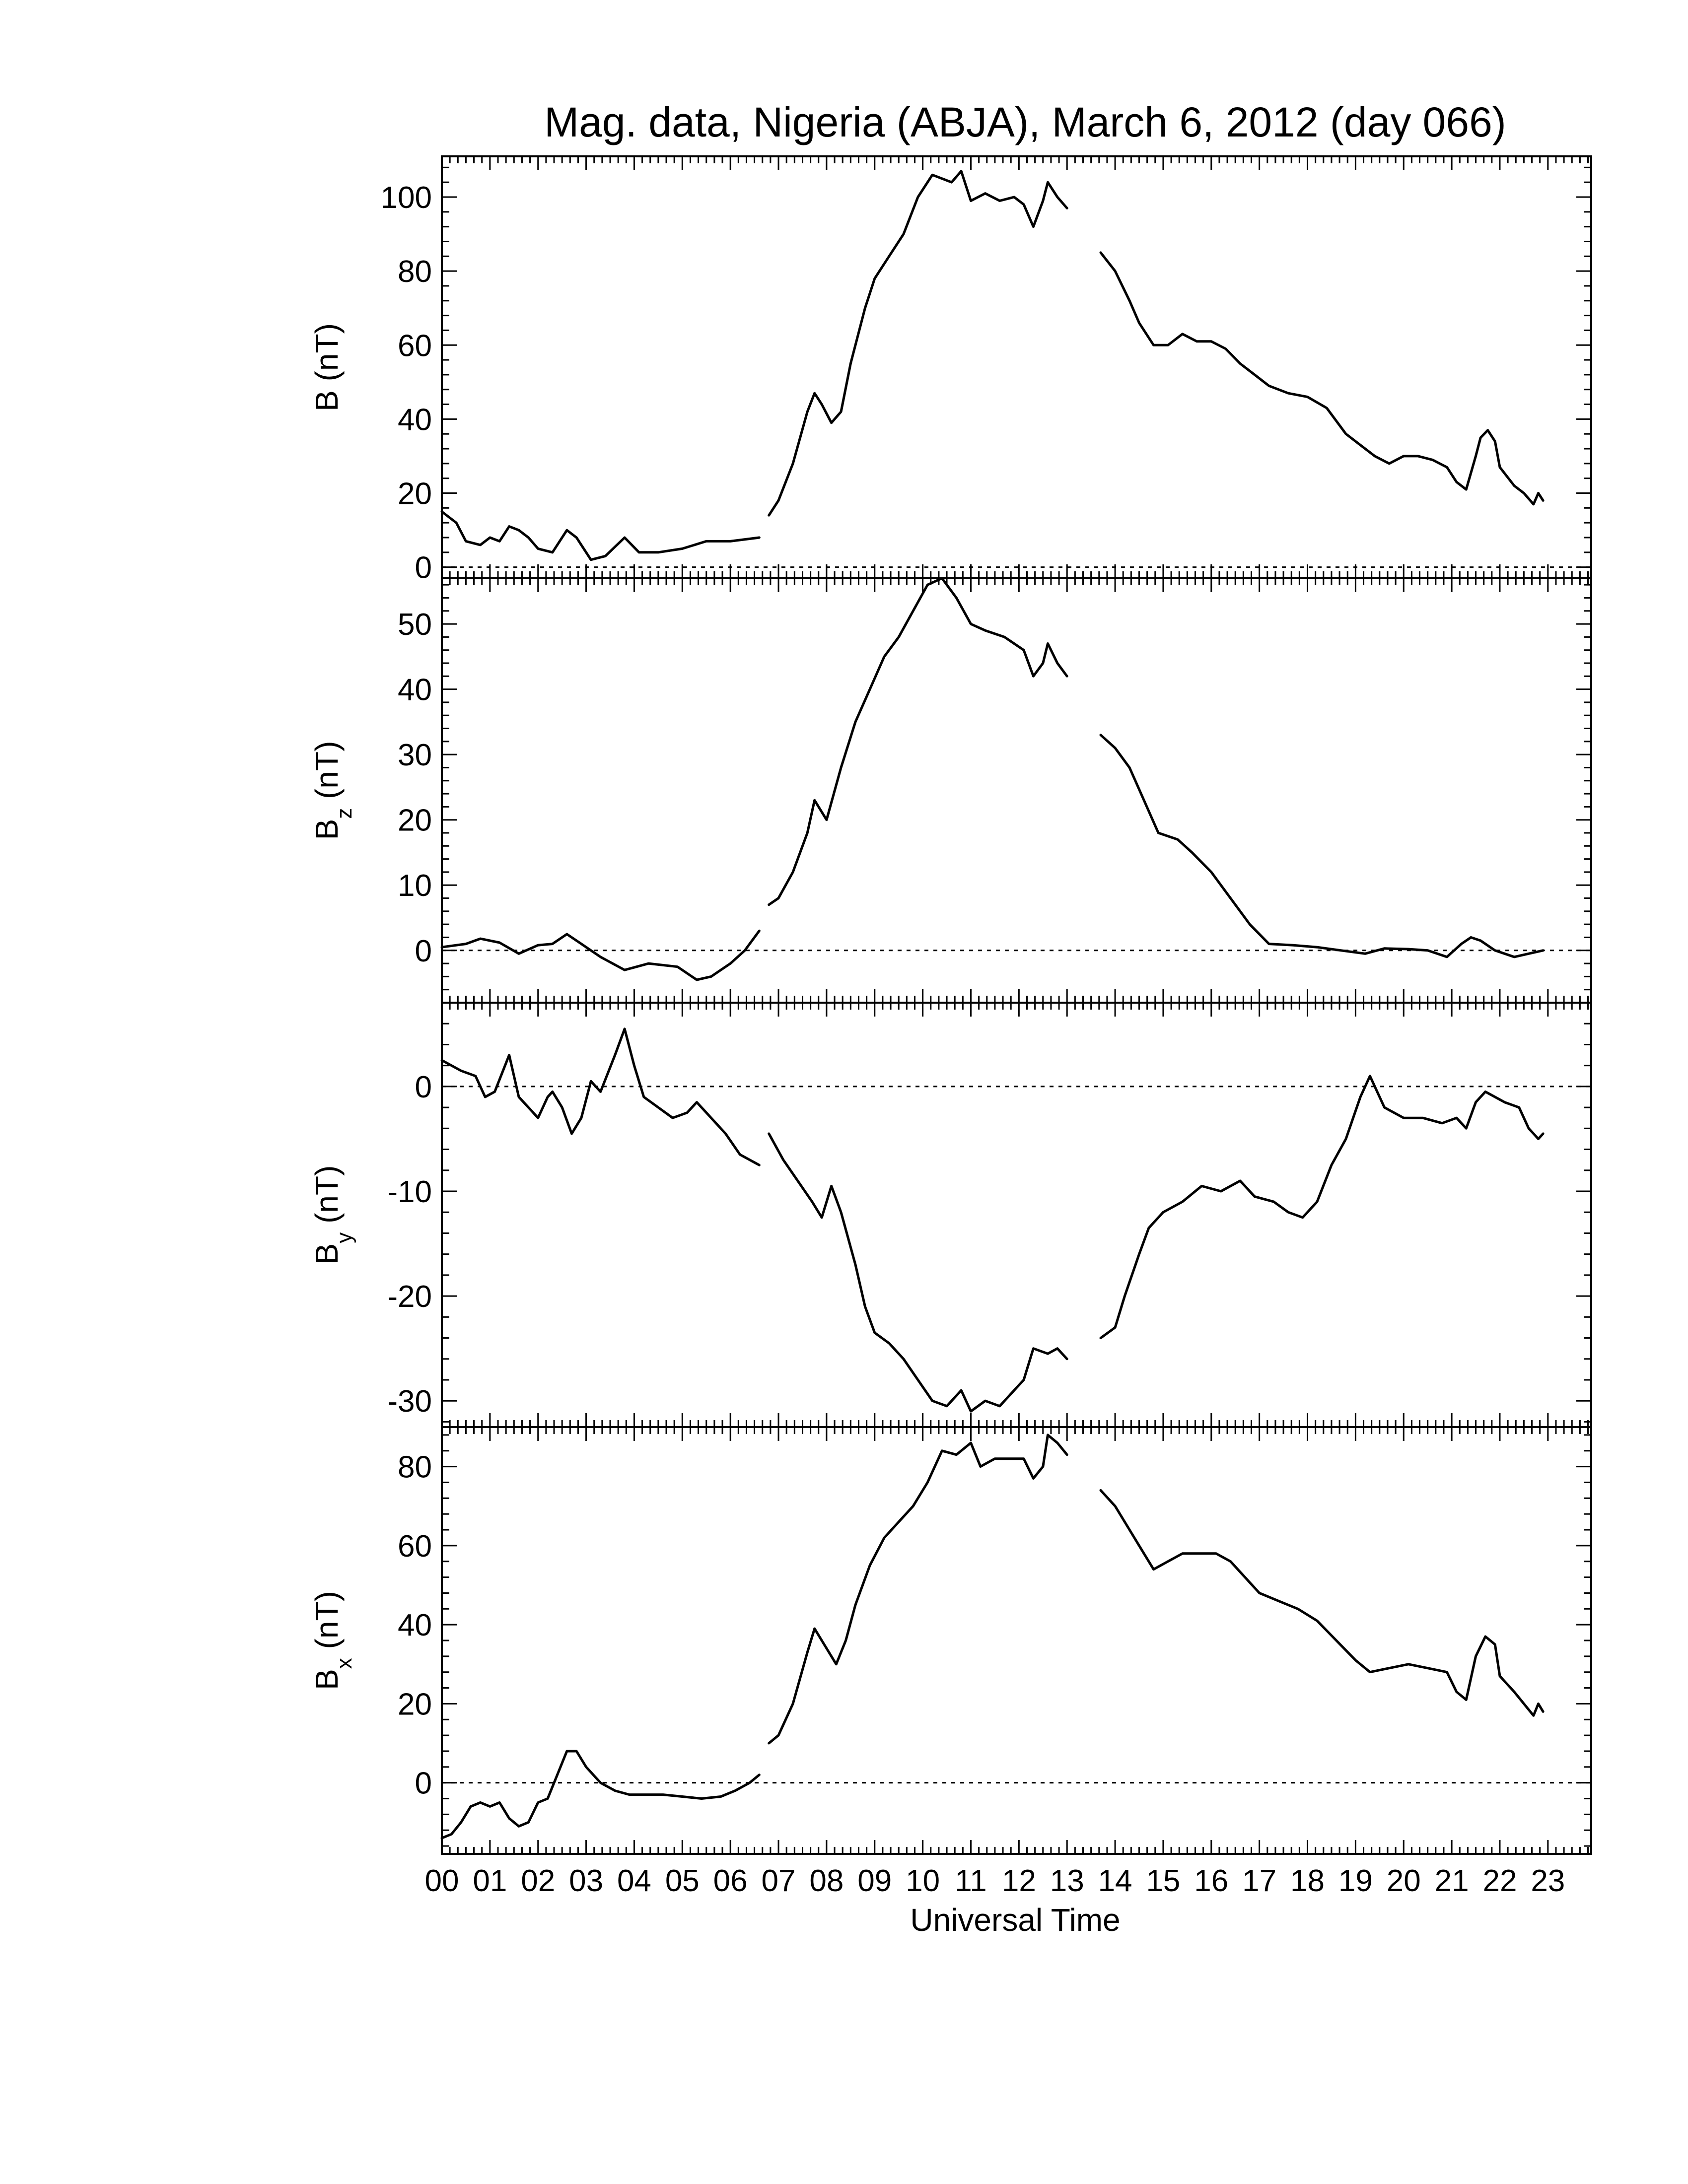 The height and width of the screenshot is (2184, 1688). I want to click on x-tick-label: 00, so click(442, 1881).